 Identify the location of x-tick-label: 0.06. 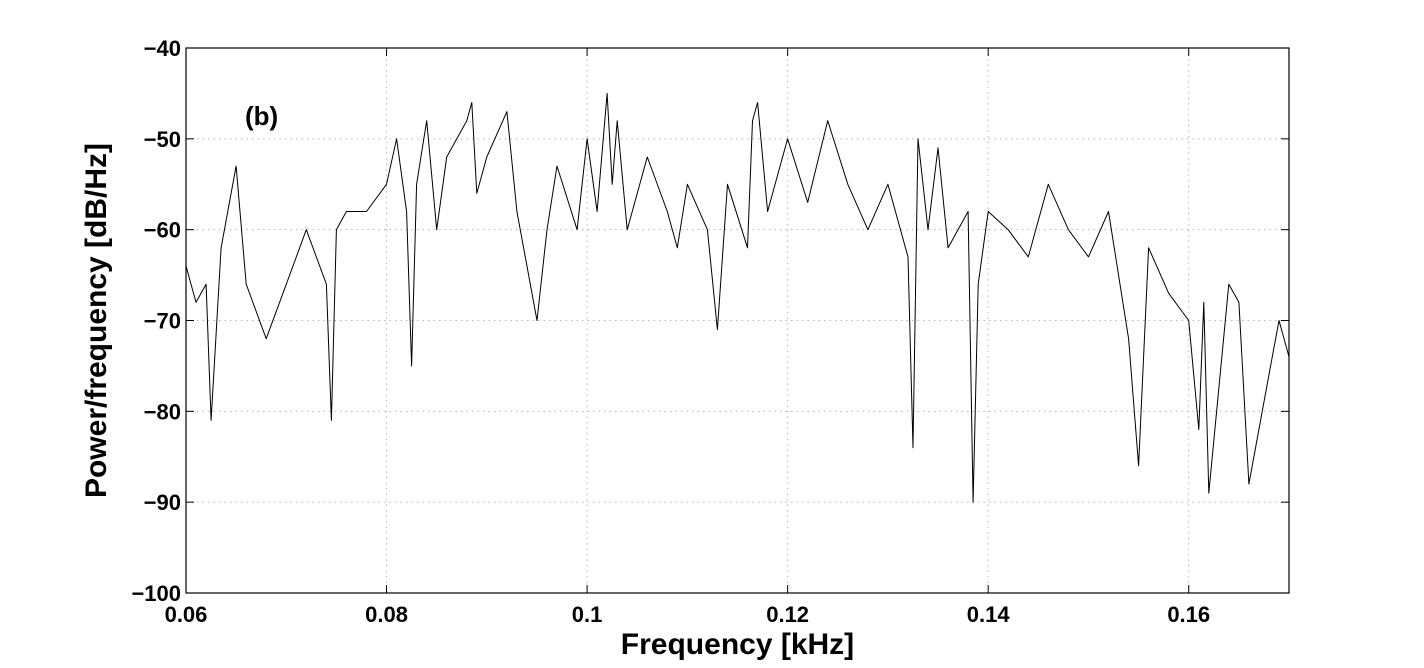
(186, 614).